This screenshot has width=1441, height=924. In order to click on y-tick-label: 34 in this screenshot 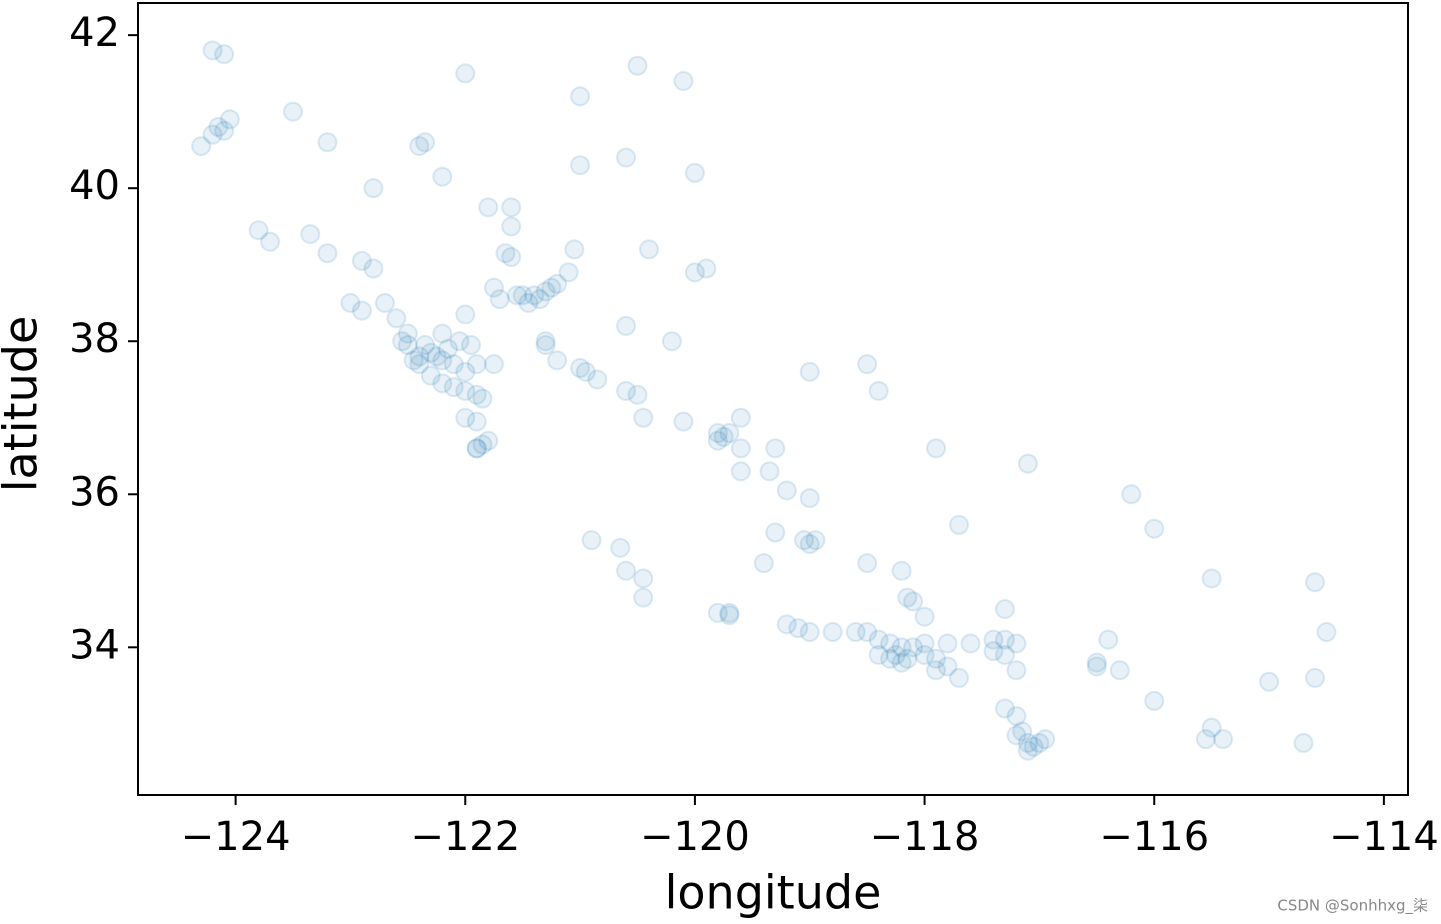, I will do `click(94, 645)`.